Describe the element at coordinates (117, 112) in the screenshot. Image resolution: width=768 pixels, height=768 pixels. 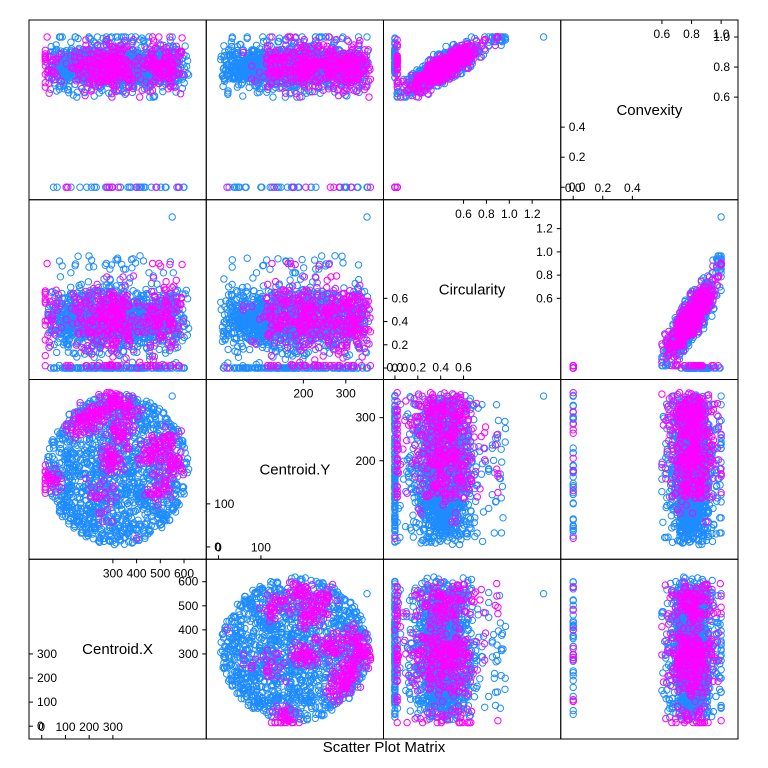
I see `panel-points-Centroid.X-vs-Convexity` at that location.